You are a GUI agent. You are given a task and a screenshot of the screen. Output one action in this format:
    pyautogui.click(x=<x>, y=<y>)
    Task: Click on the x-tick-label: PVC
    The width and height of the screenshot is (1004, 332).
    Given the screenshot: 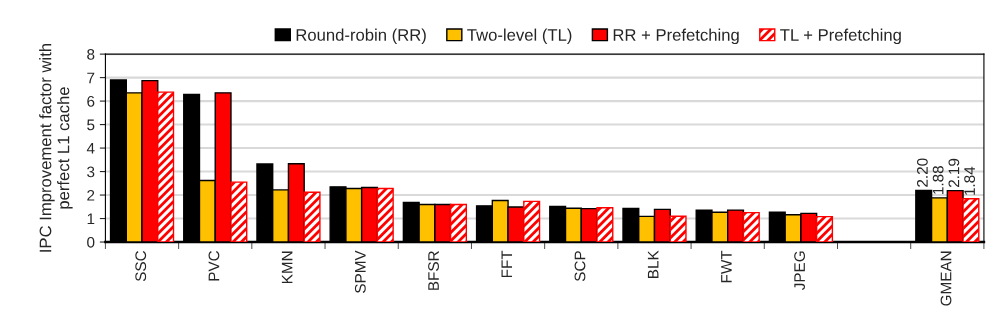 What is the action you would take?
    pyautogui.click(x=214, y=265)
    